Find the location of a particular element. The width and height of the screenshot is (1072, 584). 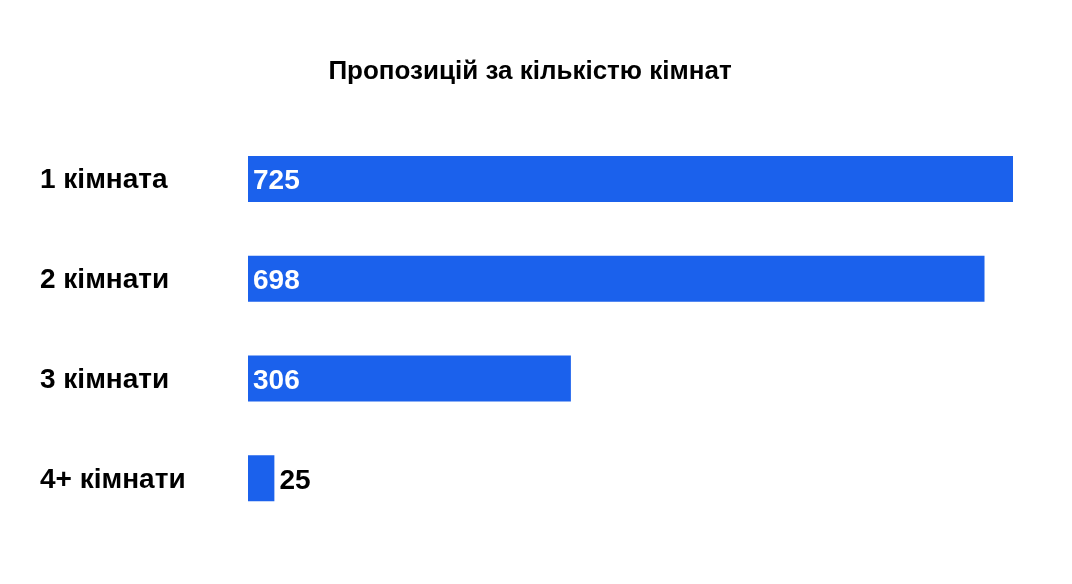

data-label: 725 is located at coordinates (276, 180).